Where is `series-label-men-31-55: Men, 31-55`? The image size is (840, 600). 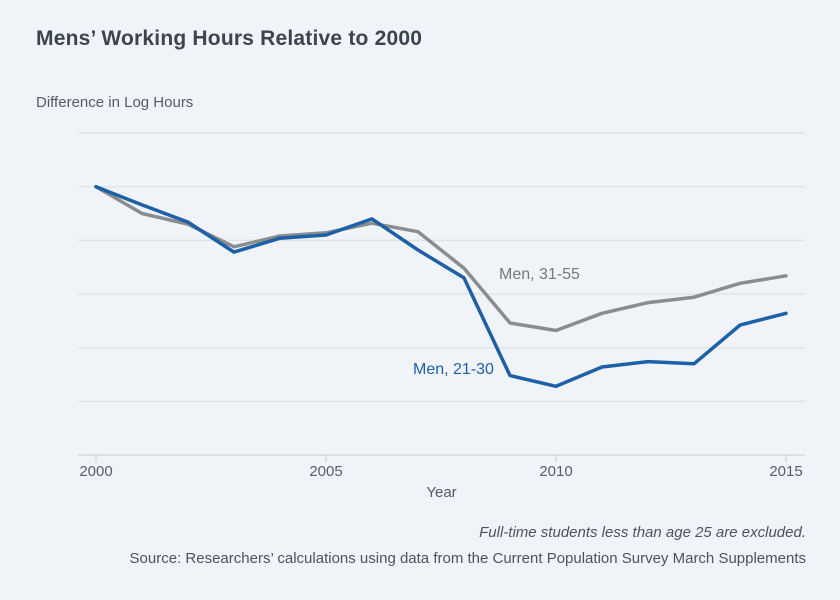
series-label-men-31-55: Men, 31-55 is located at coordinates (539, 274).